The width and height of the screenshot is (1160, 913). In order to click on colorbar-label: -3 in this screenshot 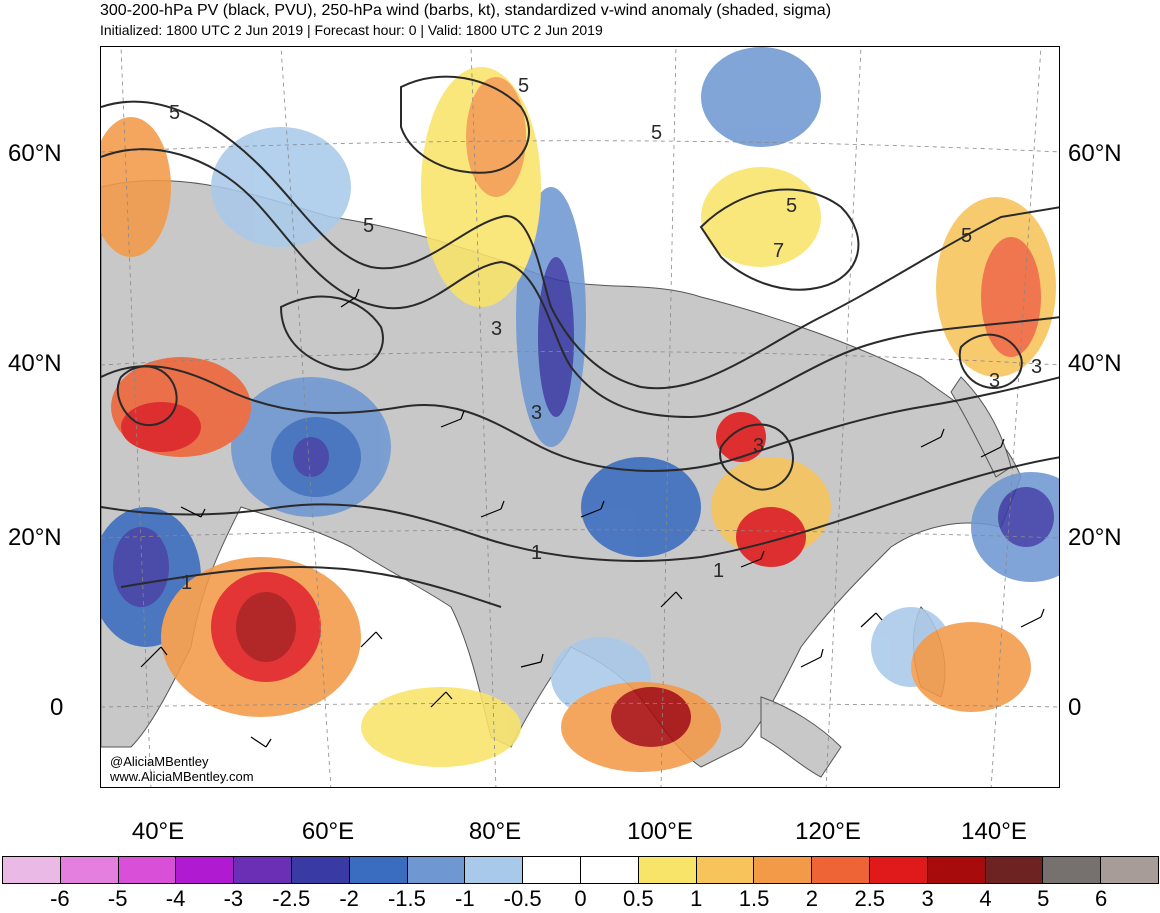, I will do `click(233, 898)`.